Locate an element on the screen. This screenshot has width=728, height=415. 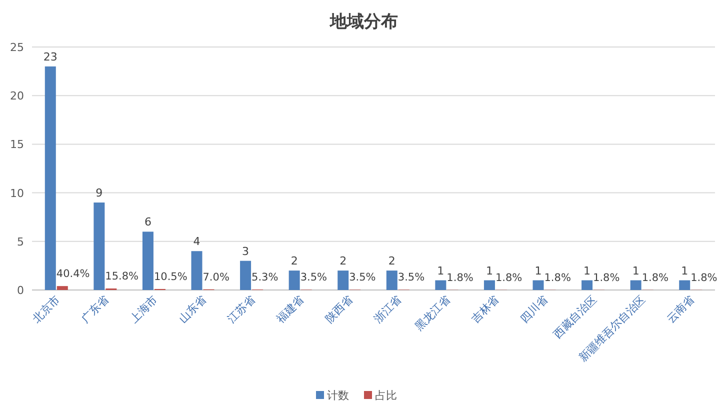
x-tick-label: 四川省 is located at coordinates (534, 309).